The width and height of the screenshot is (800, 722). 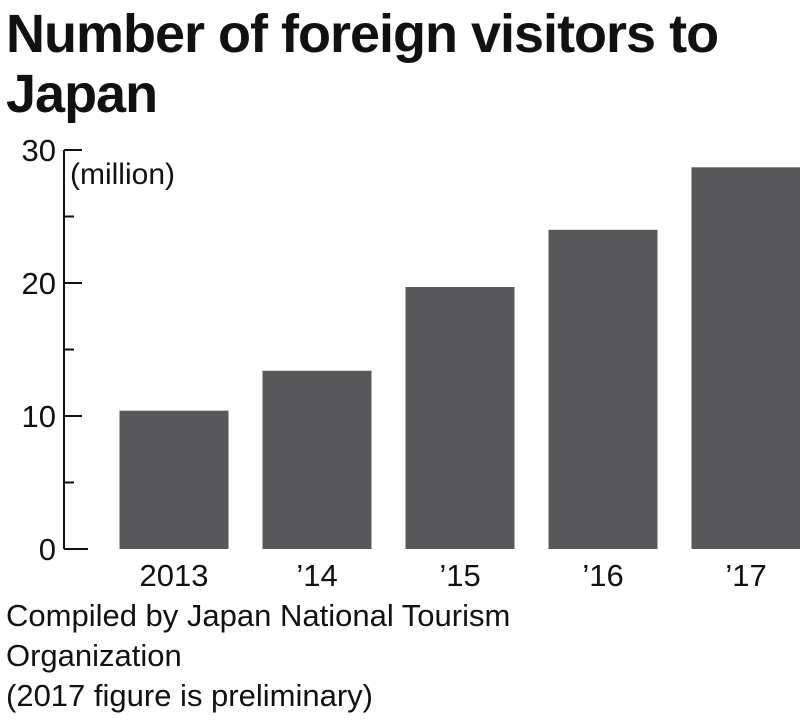 I want to click on unit-label: (million), so click(x=122, y=174).